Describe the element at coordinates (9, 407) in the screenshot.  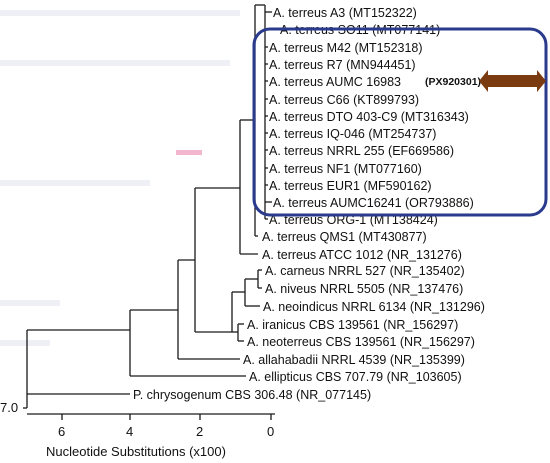
I see `root-value: 7.0` at that location.